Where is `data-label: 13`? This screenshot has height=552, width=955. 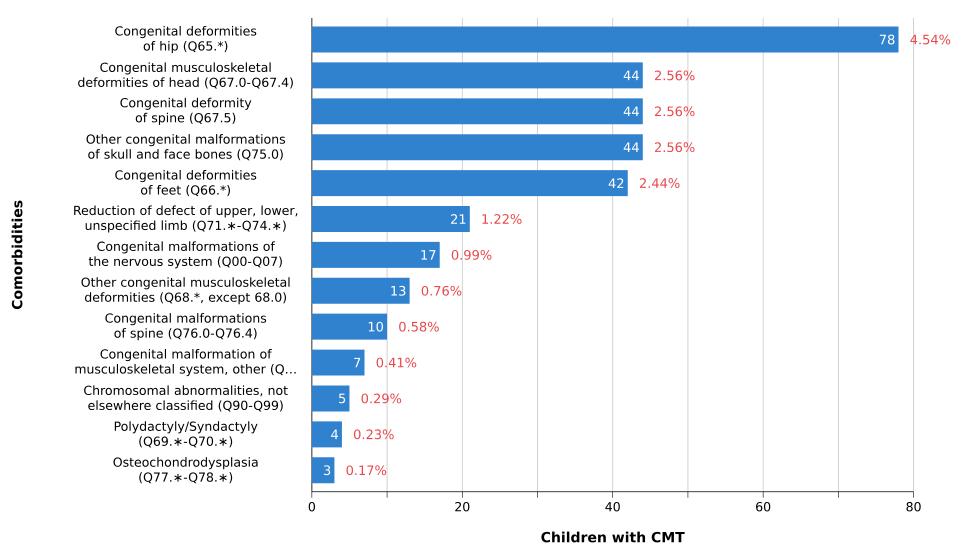 data-label: 13 is located at coordinates (398, 291).